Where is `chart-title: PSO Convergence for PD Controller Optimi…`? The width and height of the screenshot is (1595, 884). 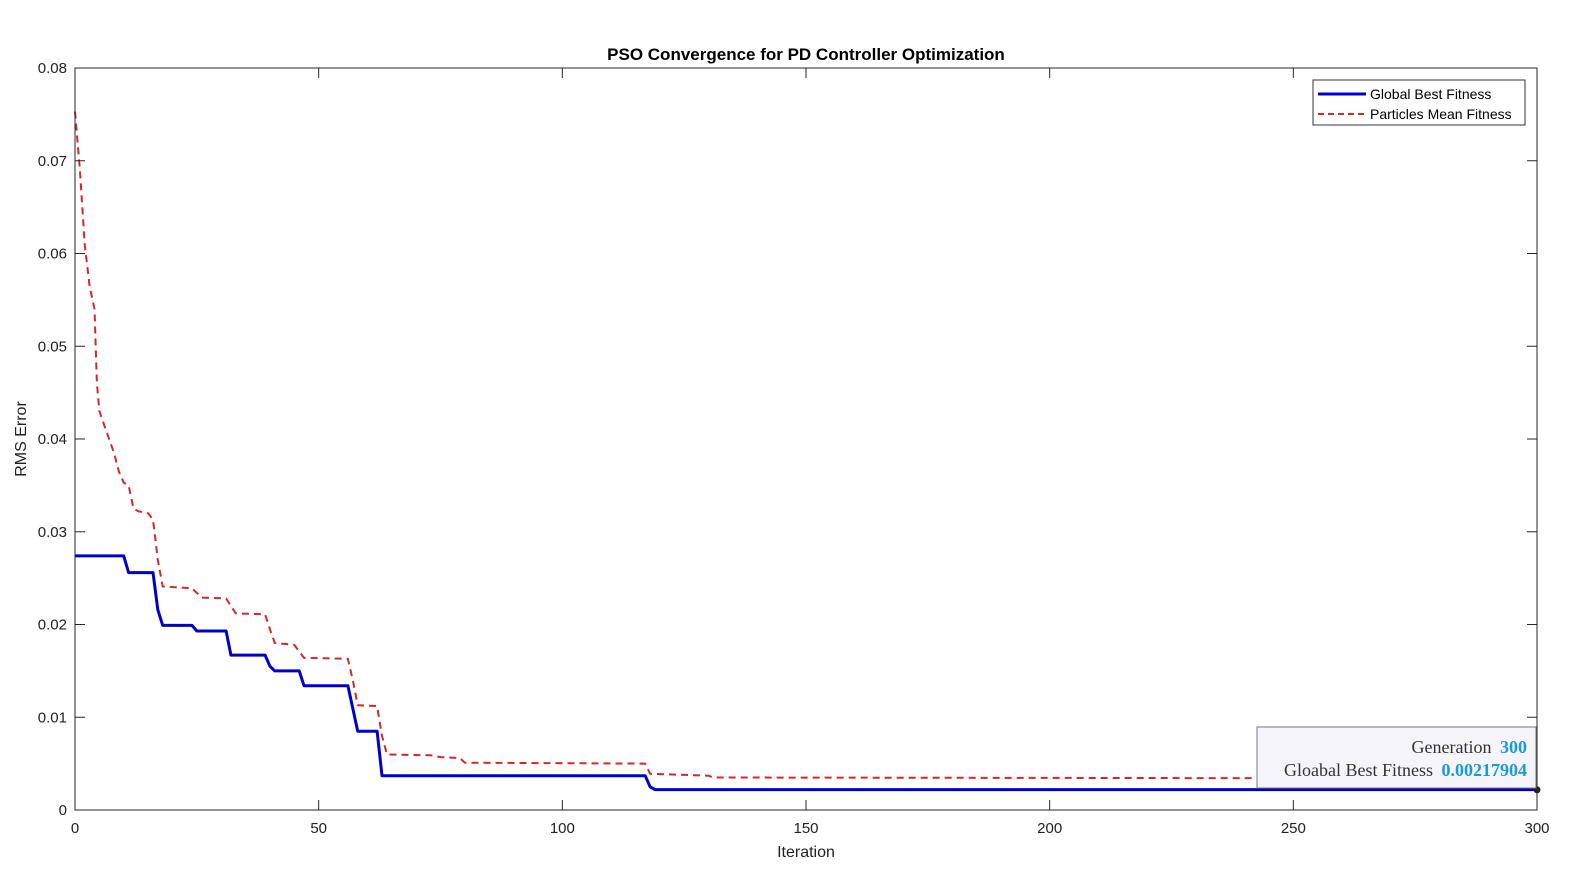
chart-title: PSO Convergence for PD Controller Optimi… is located at coordinates (806, 54).